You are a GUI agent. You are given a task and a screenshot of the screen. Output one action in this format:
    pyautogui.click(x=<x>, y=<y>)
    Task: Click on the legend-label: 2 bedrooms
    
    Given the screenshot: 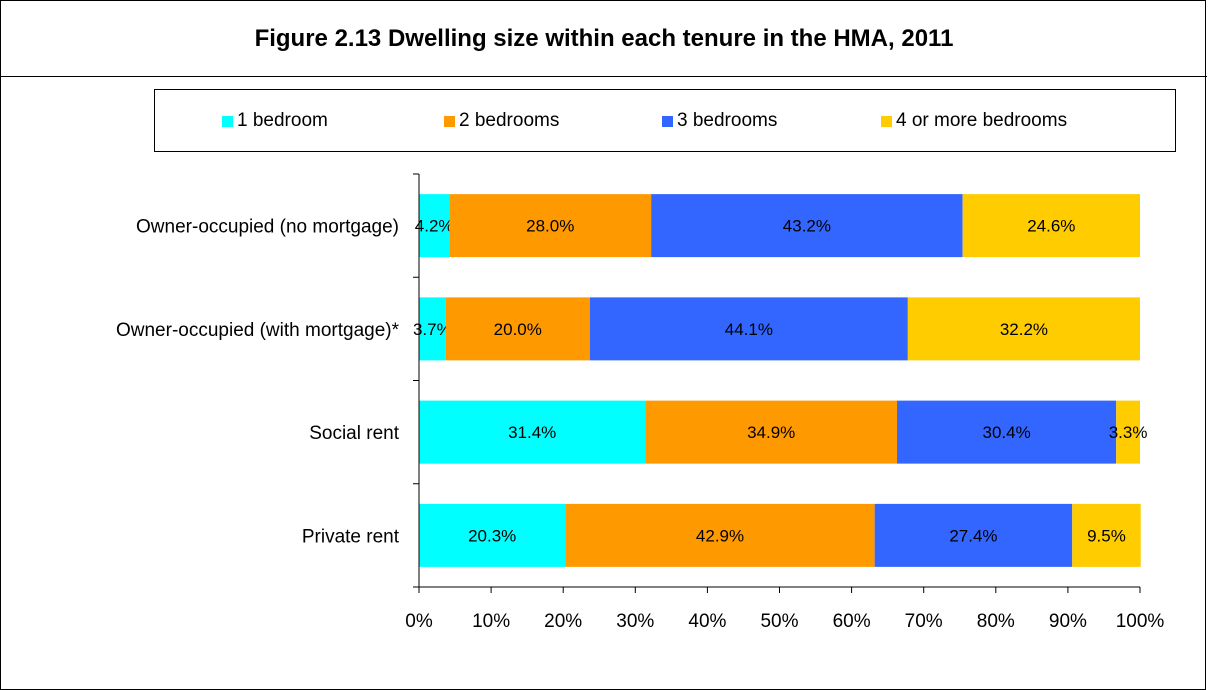 What is the action you would take?
    pyautogui.click(x=509, y=120)
    